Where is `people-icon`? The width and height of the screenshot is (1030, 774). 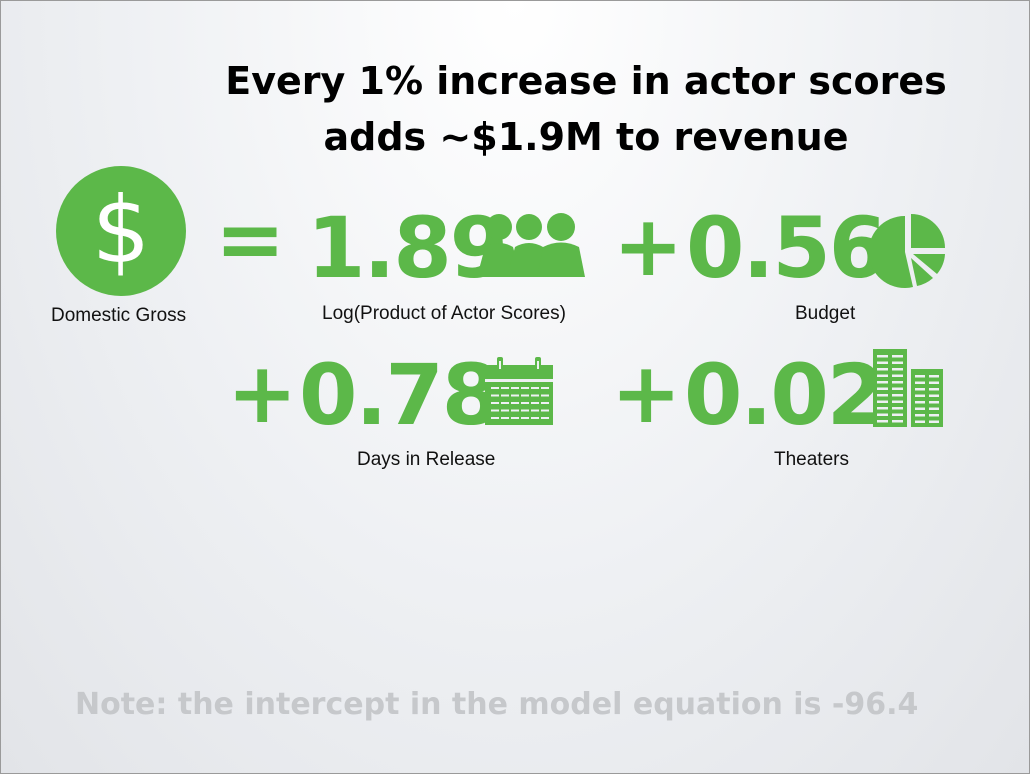
people-icon is located at coordinates (531, 245).